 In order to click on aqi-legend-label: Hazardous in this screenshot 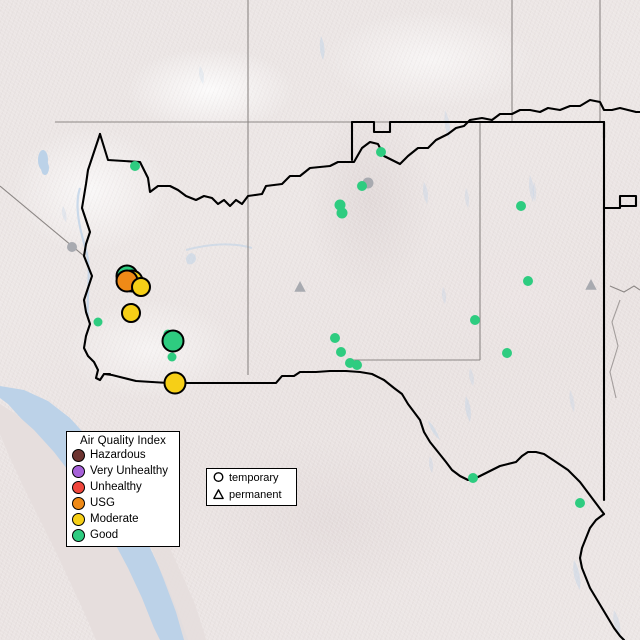, I will do `click(118, 455)`.